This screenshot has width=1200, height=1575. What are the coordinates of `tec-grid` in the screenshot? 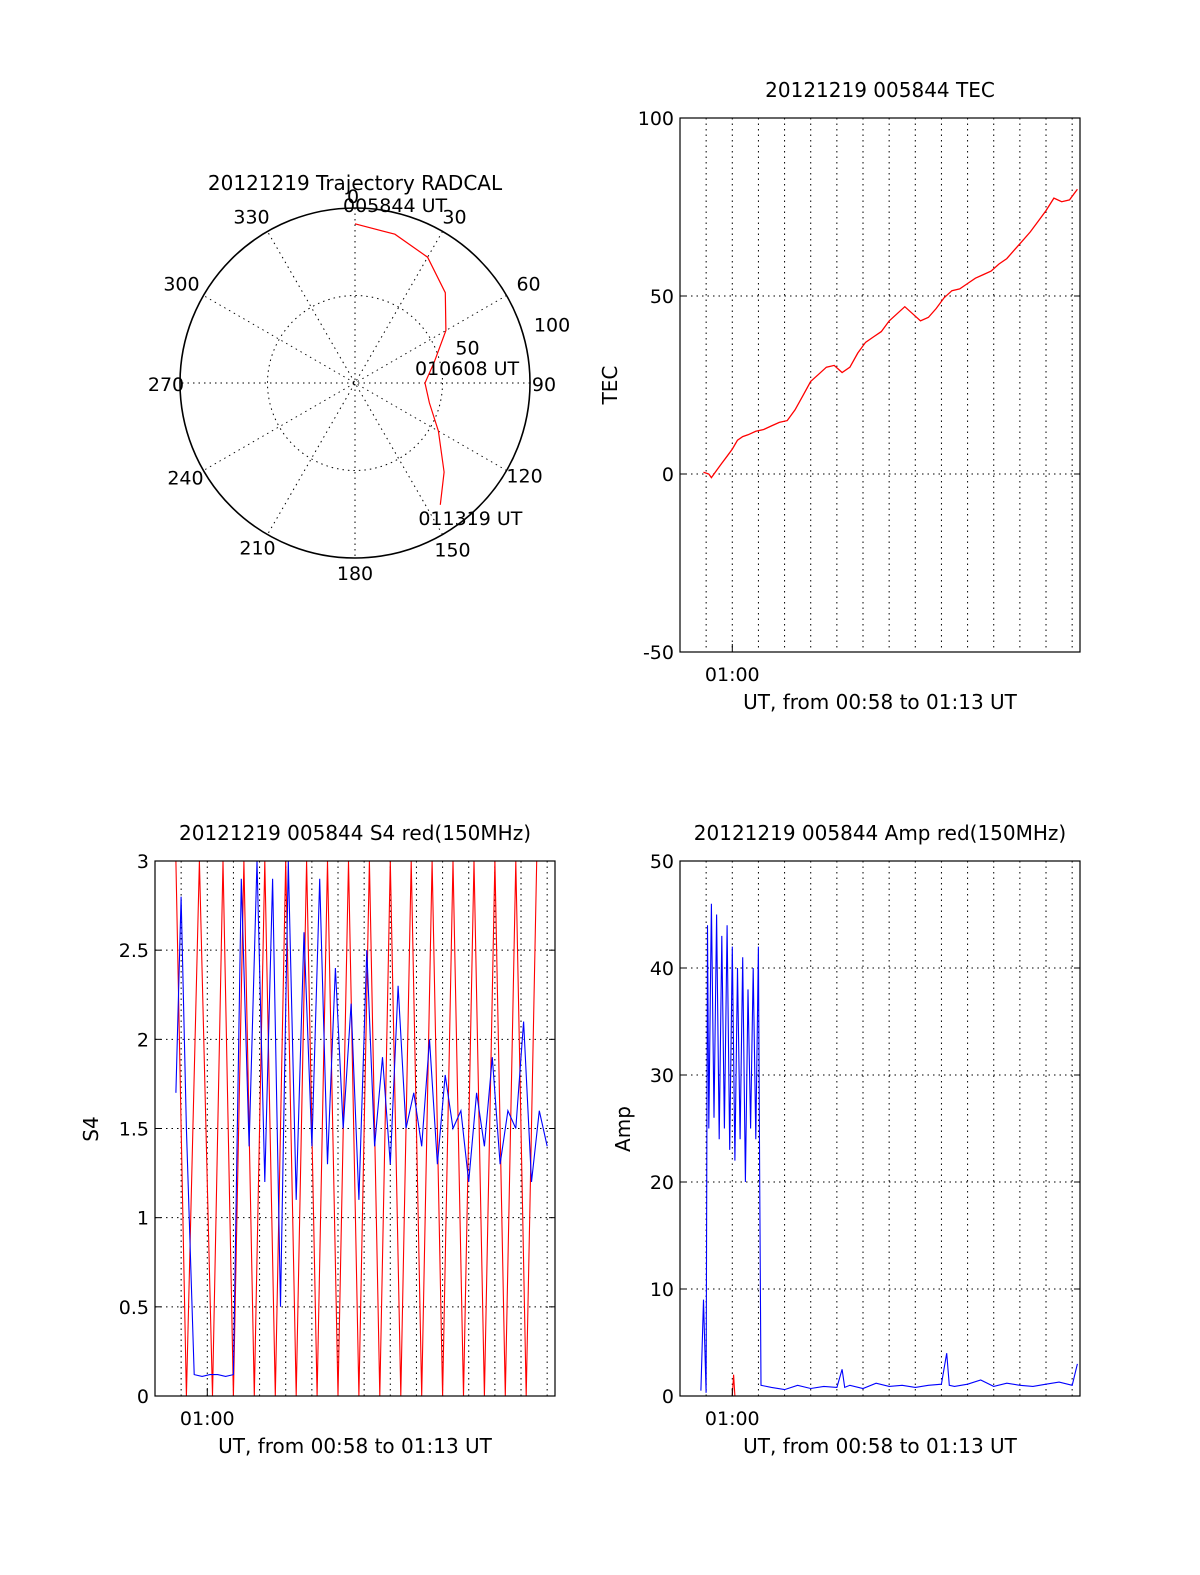 It's located at (880, 385).